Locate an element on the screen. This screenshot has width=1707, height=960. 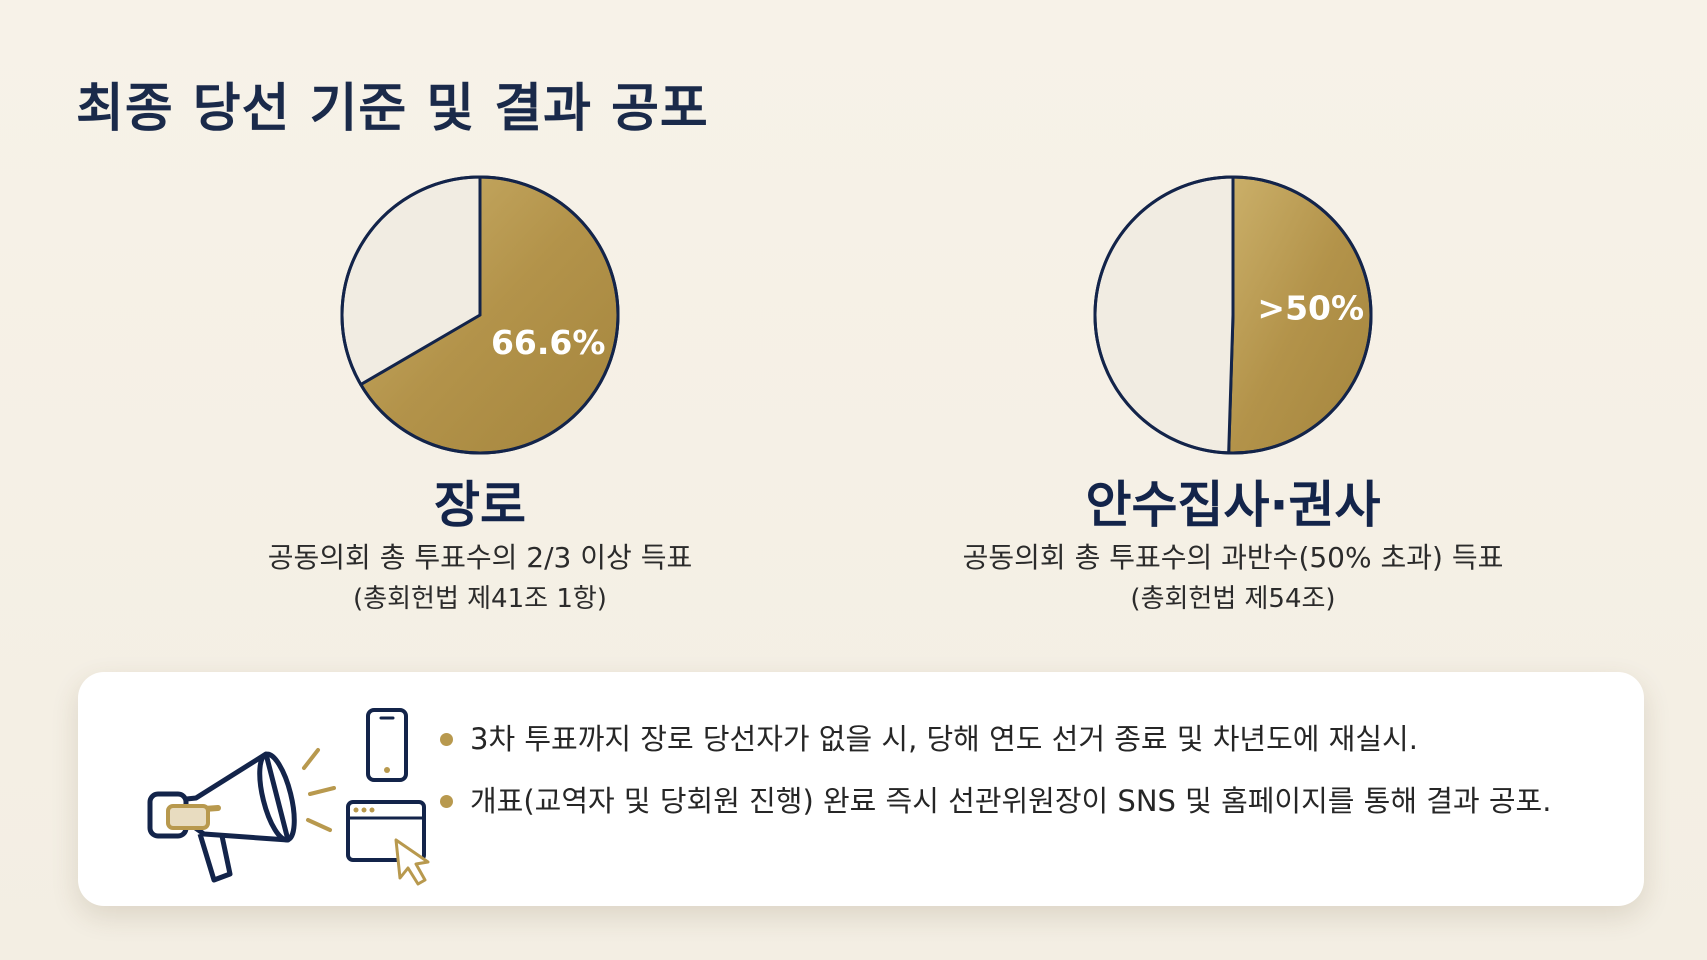
announcement-illustration is located at coordinates (288, 797).